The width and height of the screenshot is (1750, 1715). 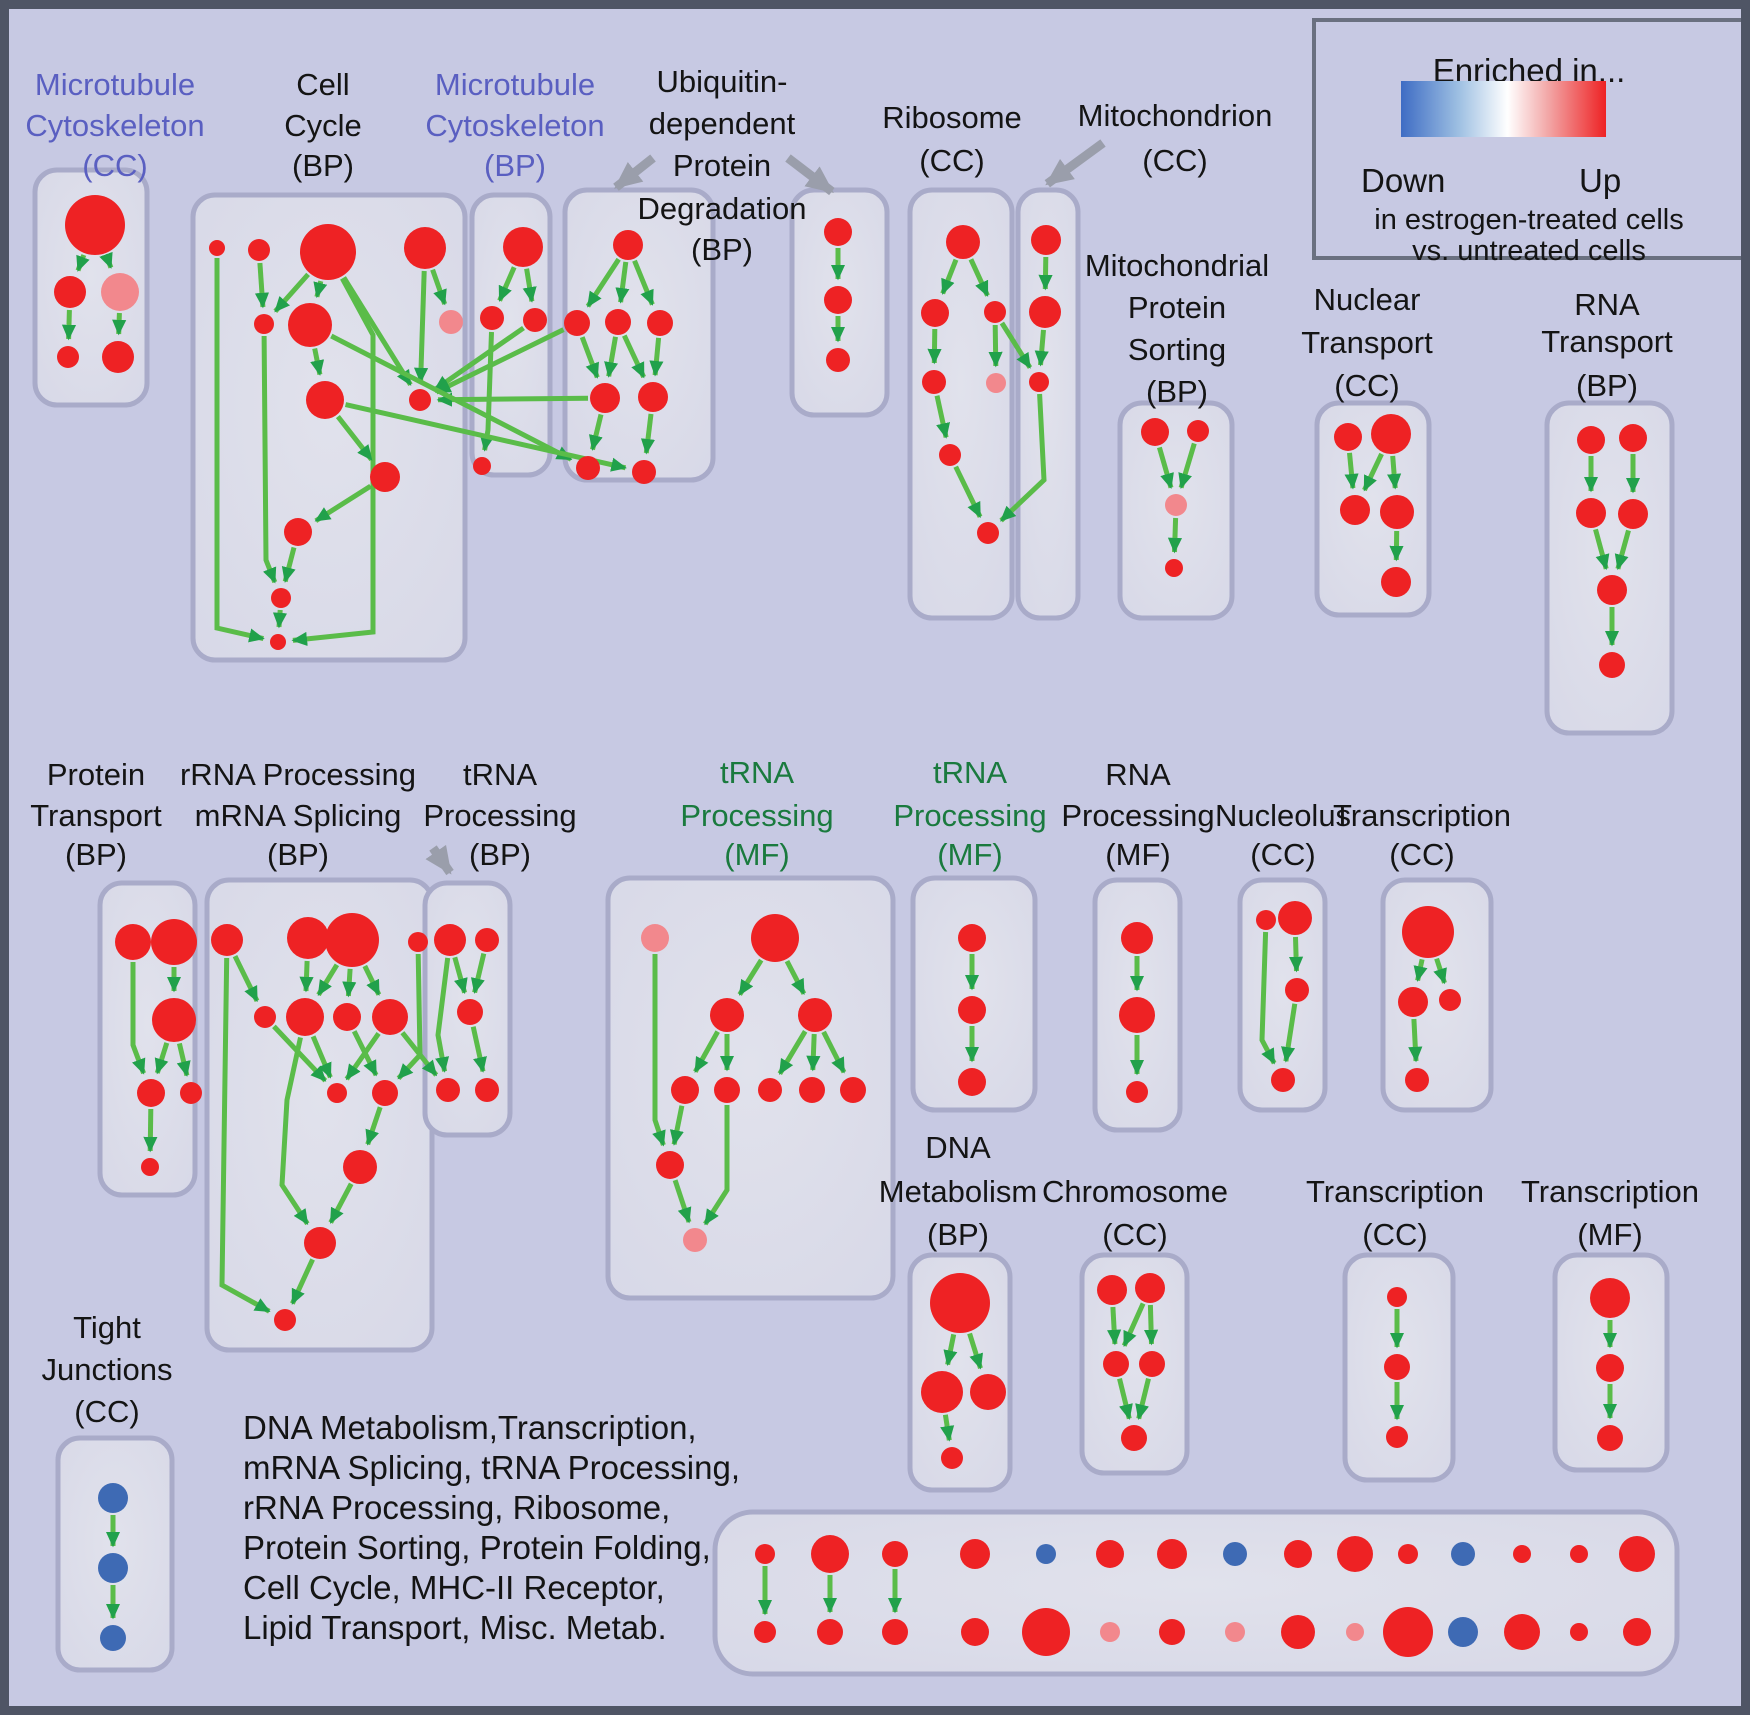 What do you see at coordinates (96, 854) in the screenshot?
I see `protein-transport-bp-label-line-2: (BP)` at bounding box center [96, 854].